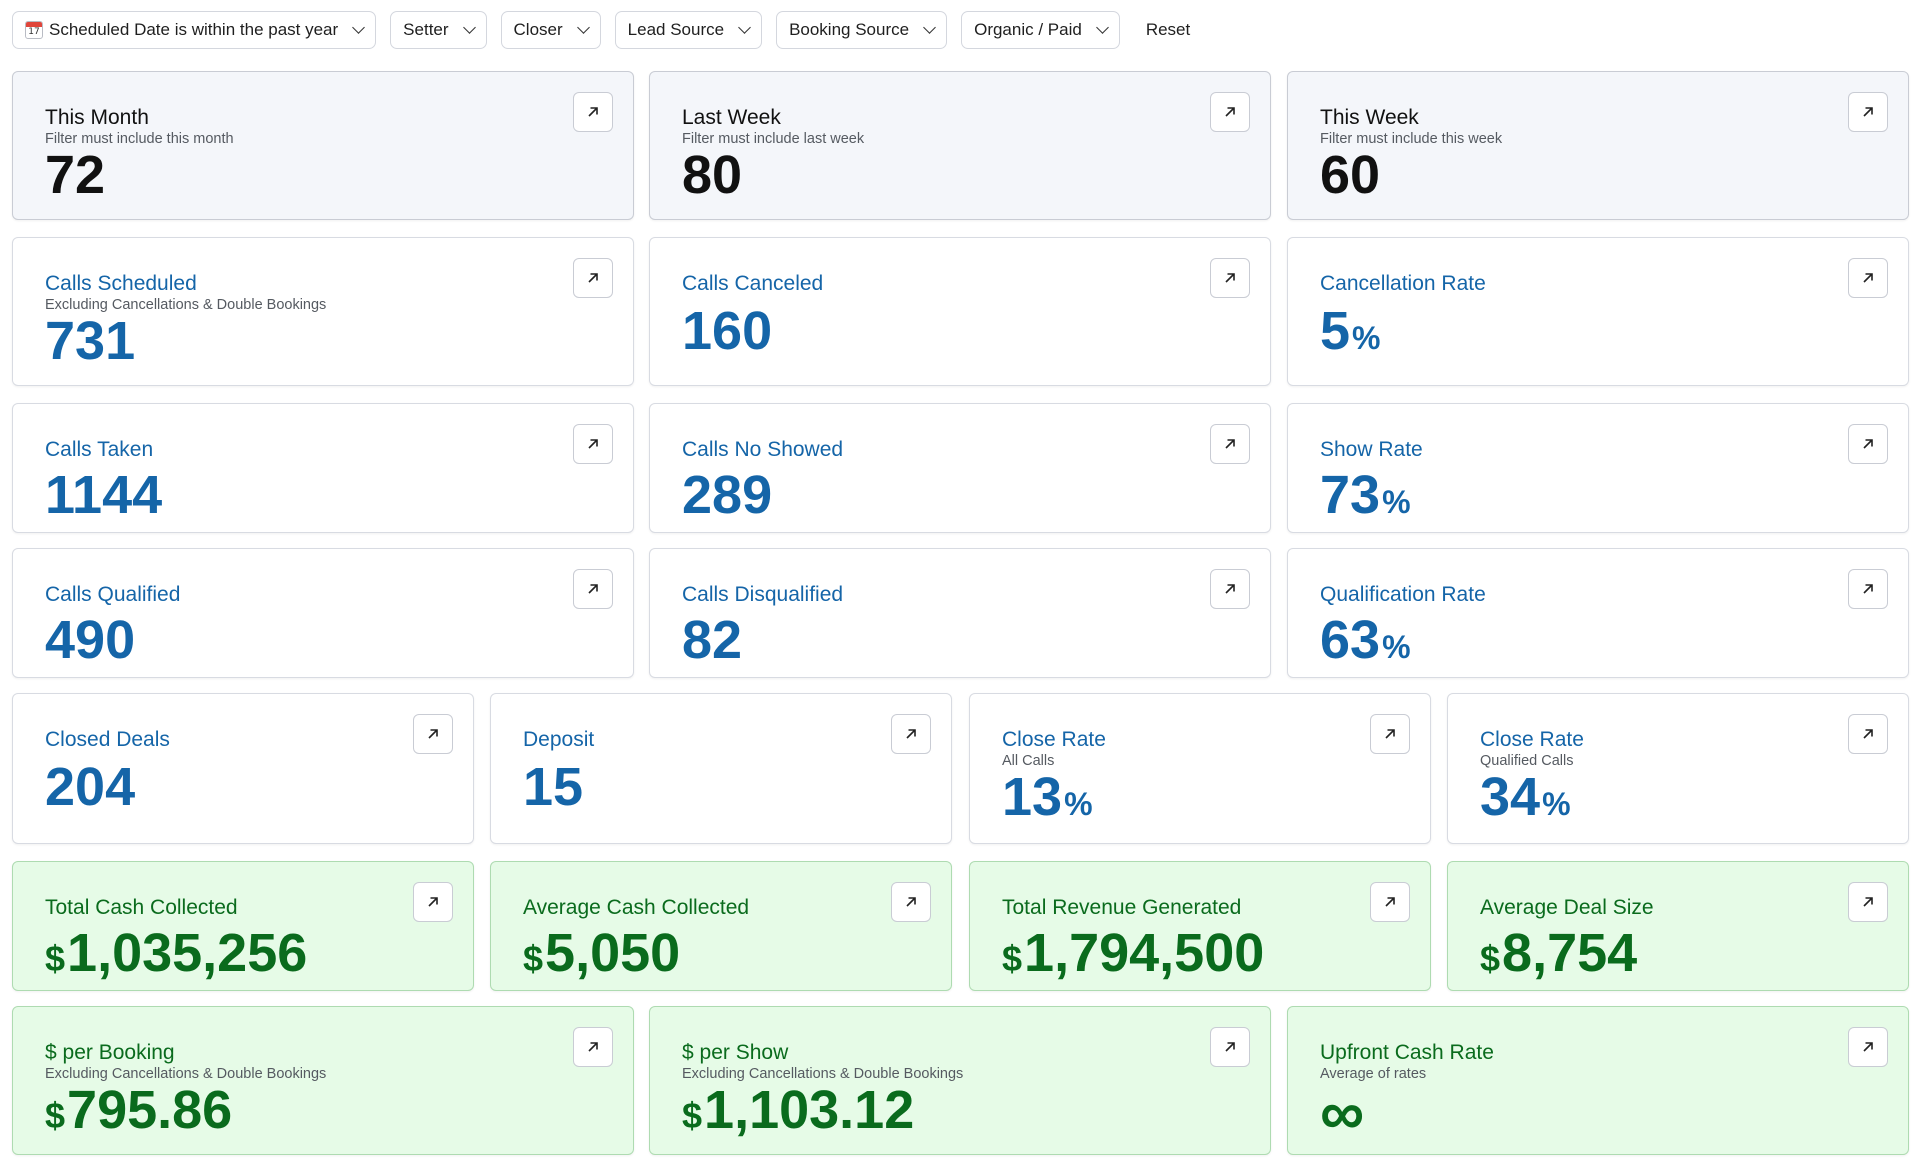  I want to click on setter-filter: Setter, so click(438, 30).